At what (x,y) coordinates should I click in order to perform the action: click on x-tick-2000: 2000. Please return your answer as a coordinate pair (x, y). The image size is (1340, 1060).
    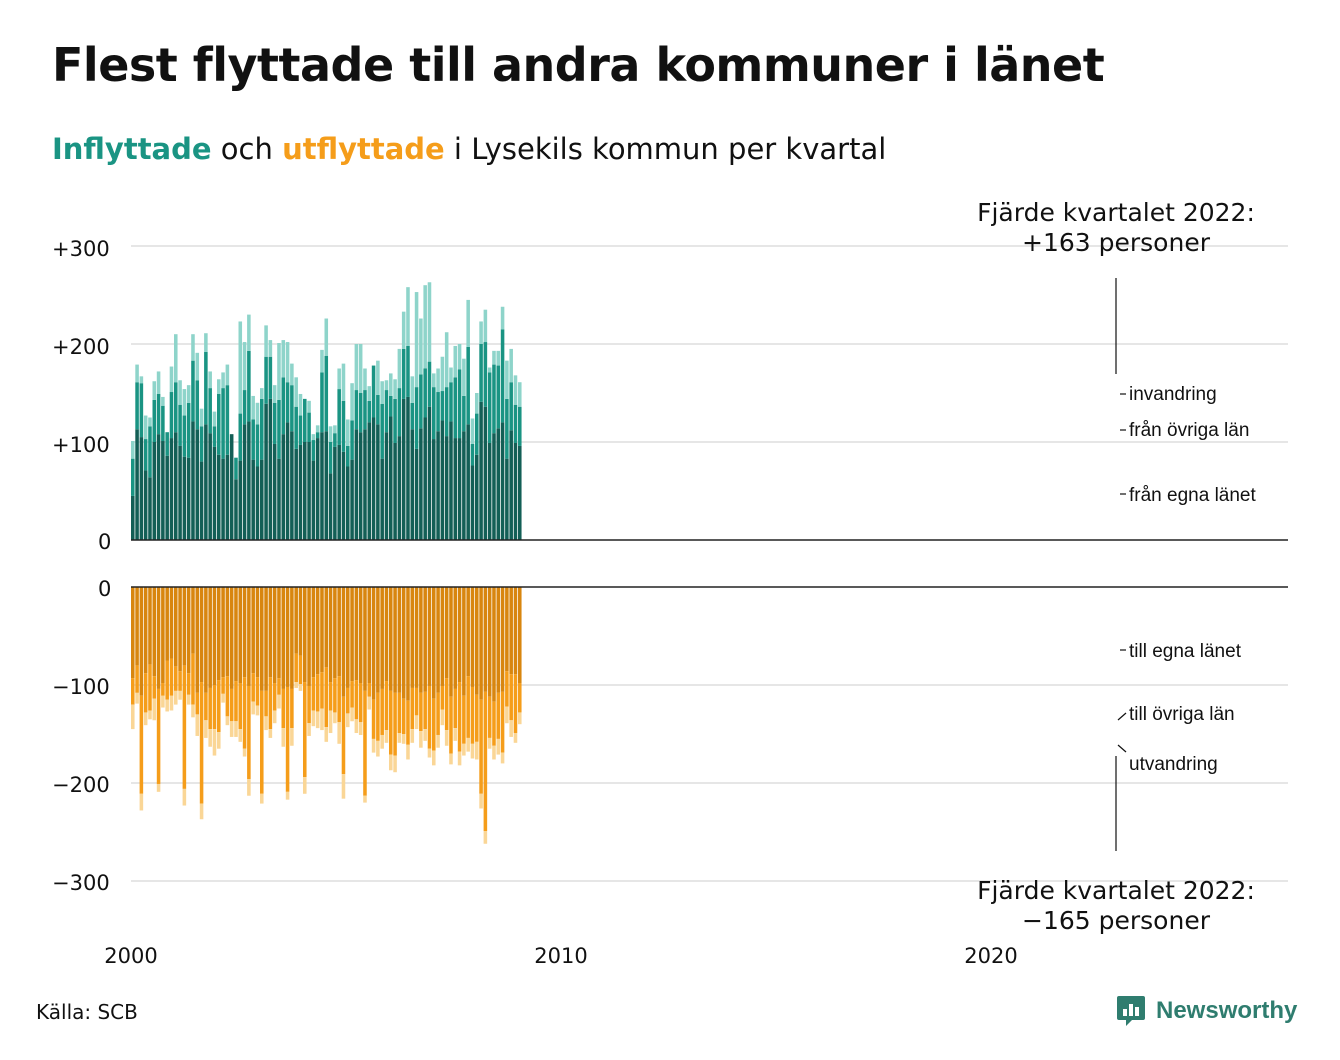
    Looking at the image, I should click on (130, 956).